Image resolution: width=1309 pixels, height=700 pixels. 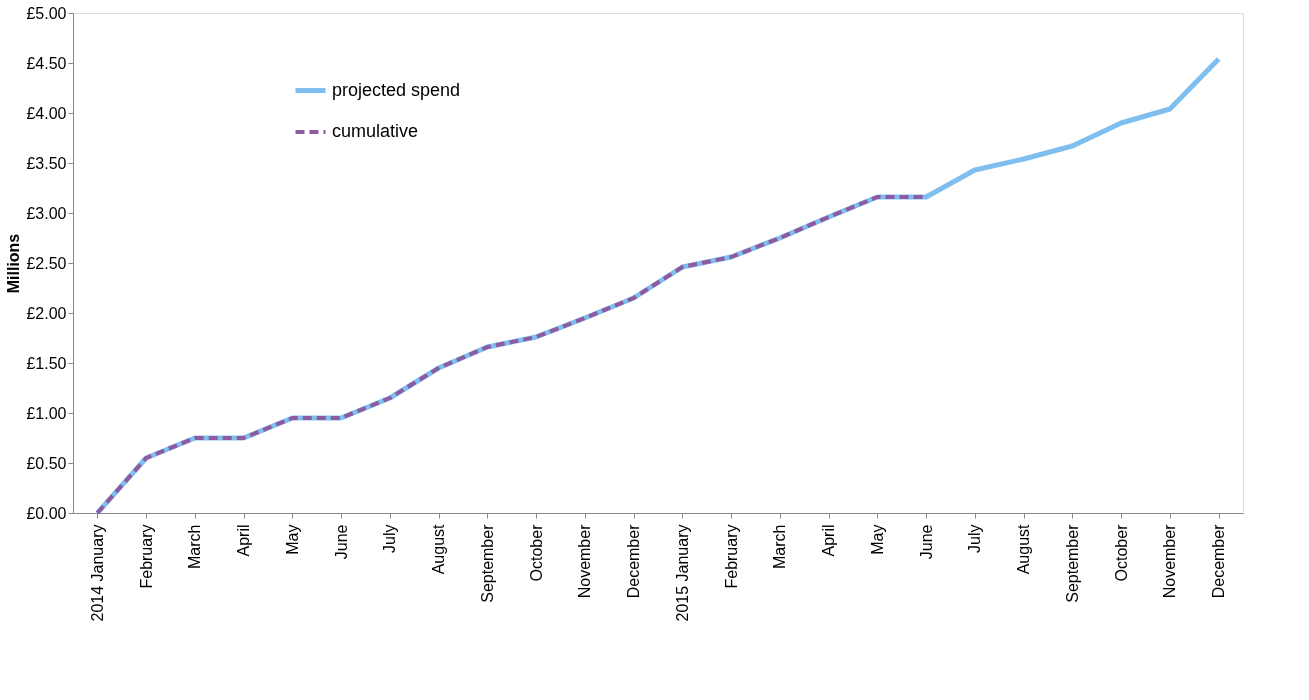 What do you see at coordinates (375, 131) in the screenshot?
I see `legend-label: cumulative` at bounding box center [375, 131].